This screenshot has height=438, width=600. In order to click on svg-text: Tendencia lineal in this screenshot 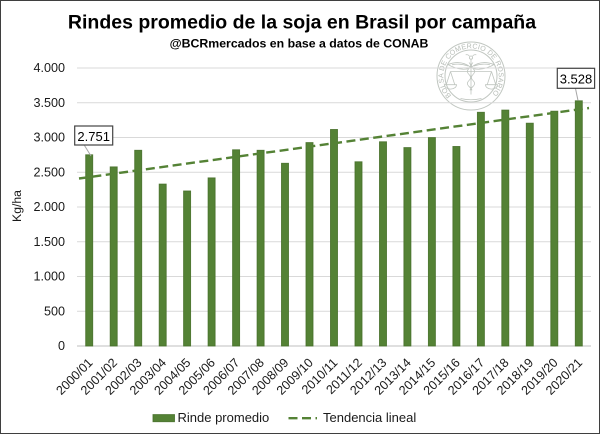, I will do `click(369, 417)`.